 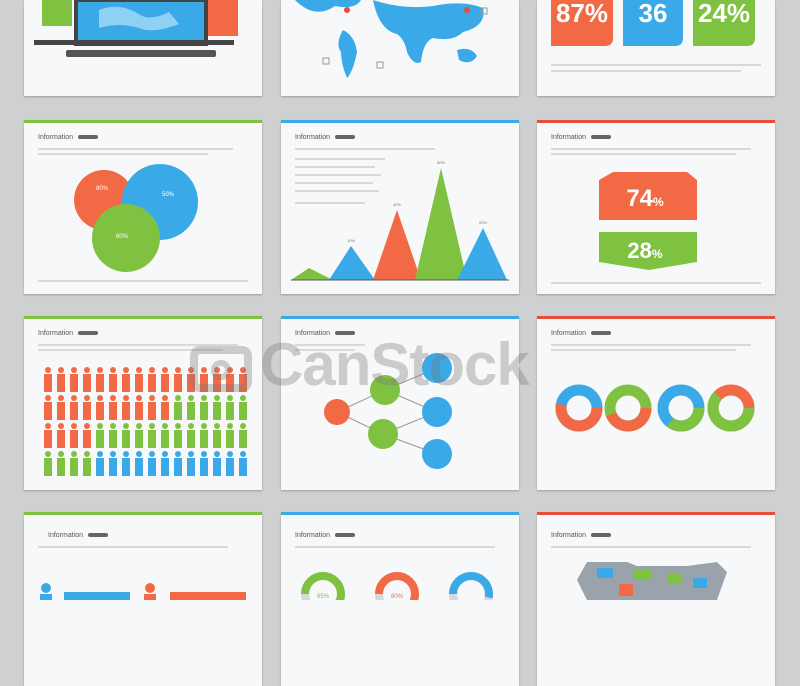 I want to click on slide-device, so click(x=143, y=48).